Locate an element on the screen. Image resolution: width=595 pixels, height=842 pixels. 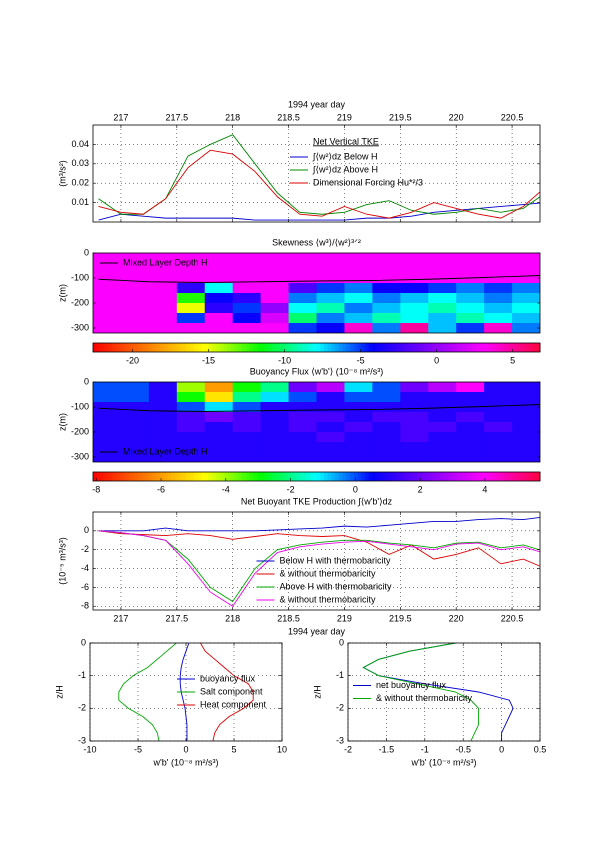
series-line is located at coordinates (319, 184).